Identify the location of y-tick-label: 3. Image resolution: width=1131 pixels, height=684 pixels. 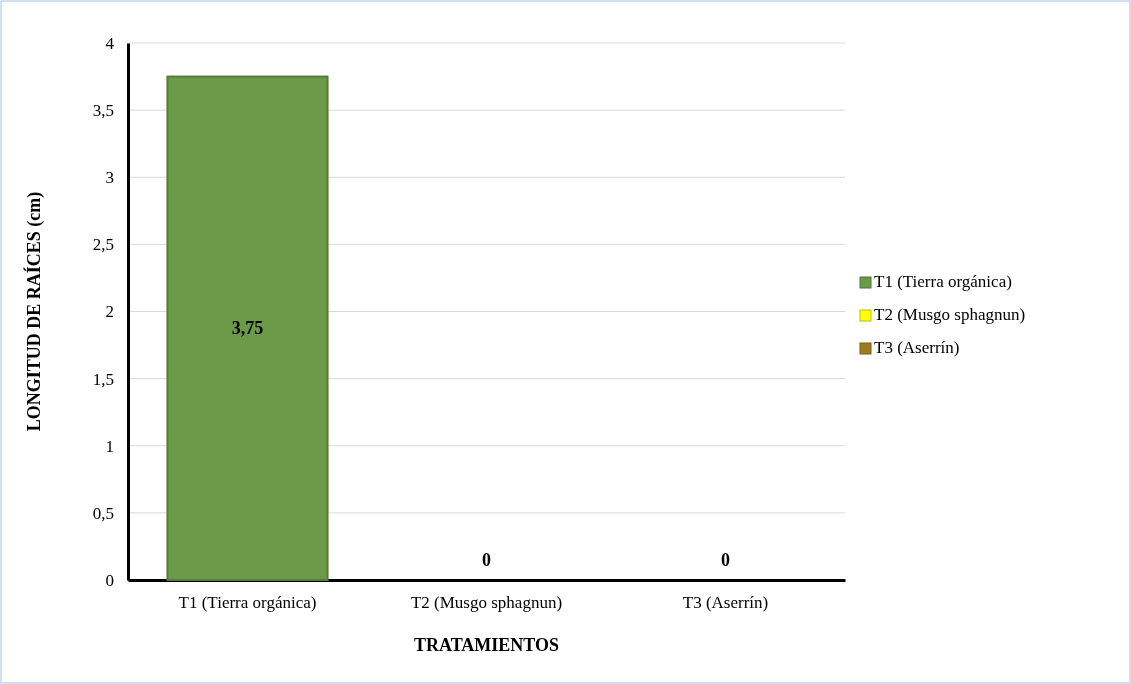
(109, 178).